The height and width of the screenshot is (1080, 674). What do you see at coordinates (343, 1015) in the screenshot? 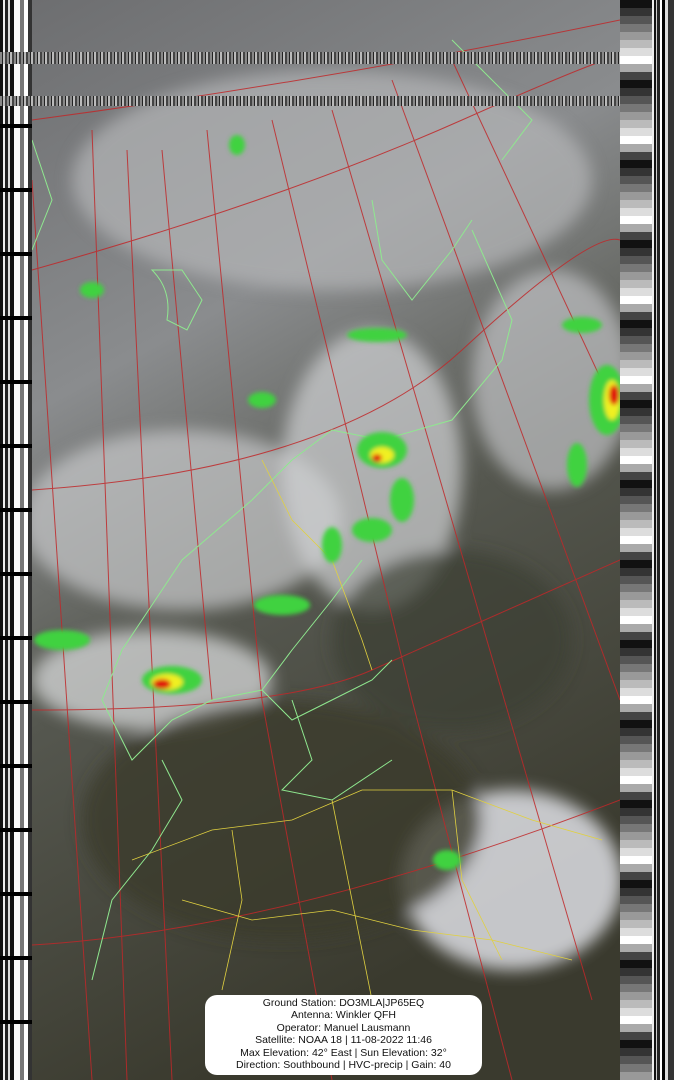
I see `antenna-text: Antenna: Winkler QFH` at bounding box center [343, 1015].